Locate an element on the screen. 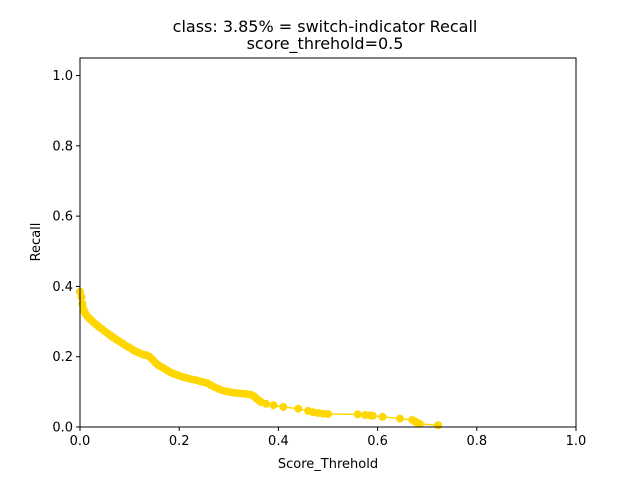 The image size is (640, 480). x-tick-label: 0.8 is located at coordinates (476, 441).